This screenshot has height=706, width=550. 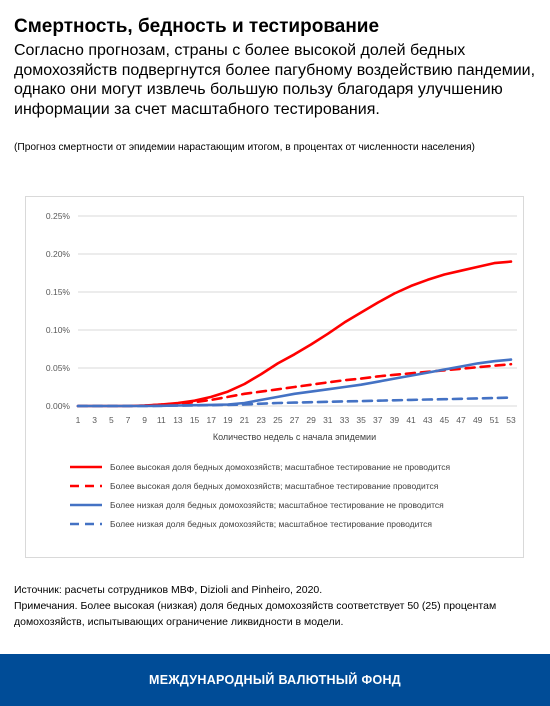 I want to click on x-tick-label: 49, so click(x=478, y=420).